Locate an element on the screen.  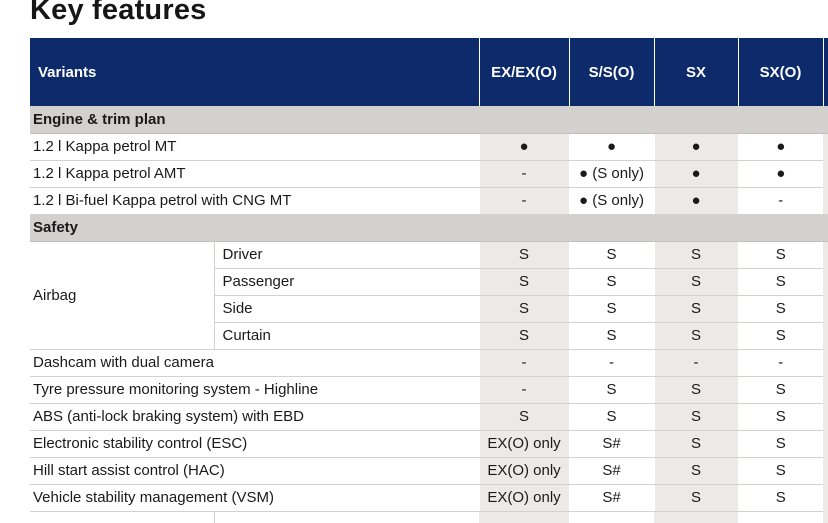
table-row: Side S S S S is located at coordinates (429, 309).